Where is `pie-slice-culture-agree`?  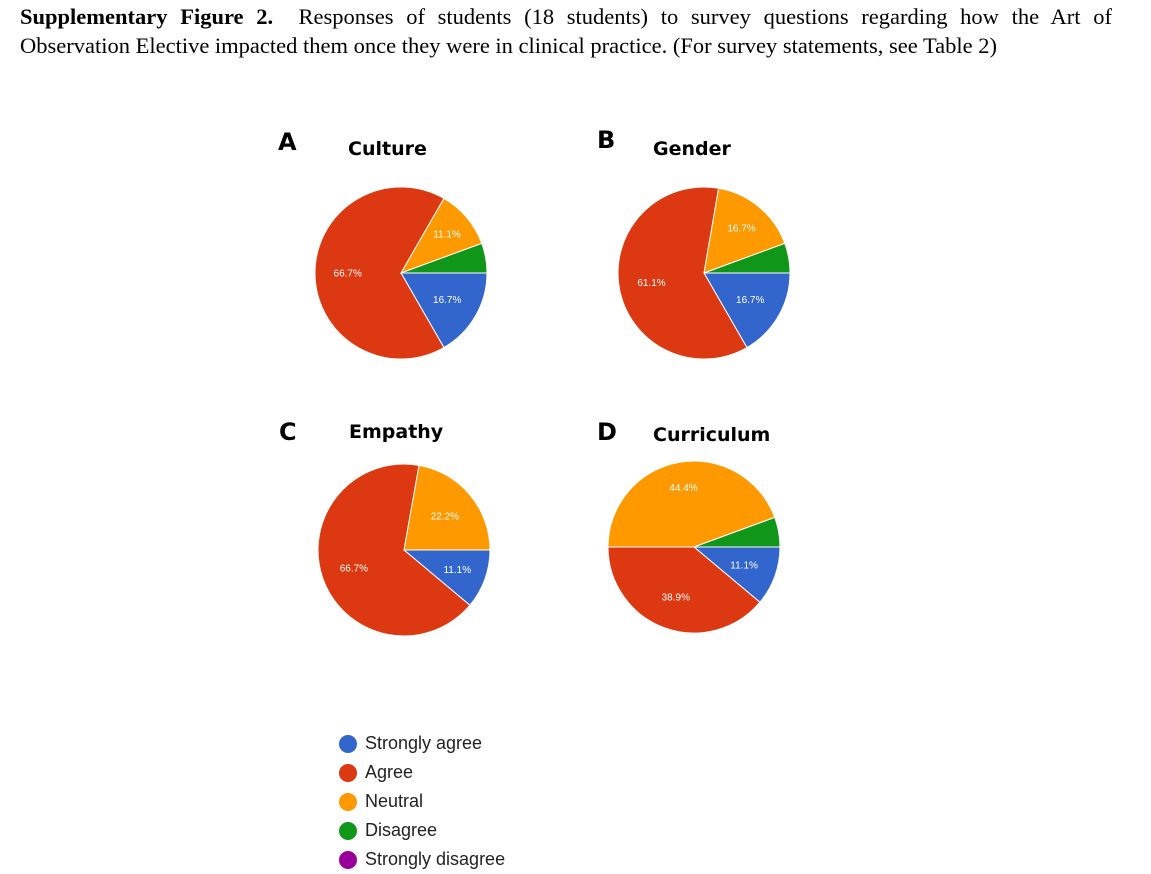 pie-slice-culture-agree is located at coordinates (379, 273).